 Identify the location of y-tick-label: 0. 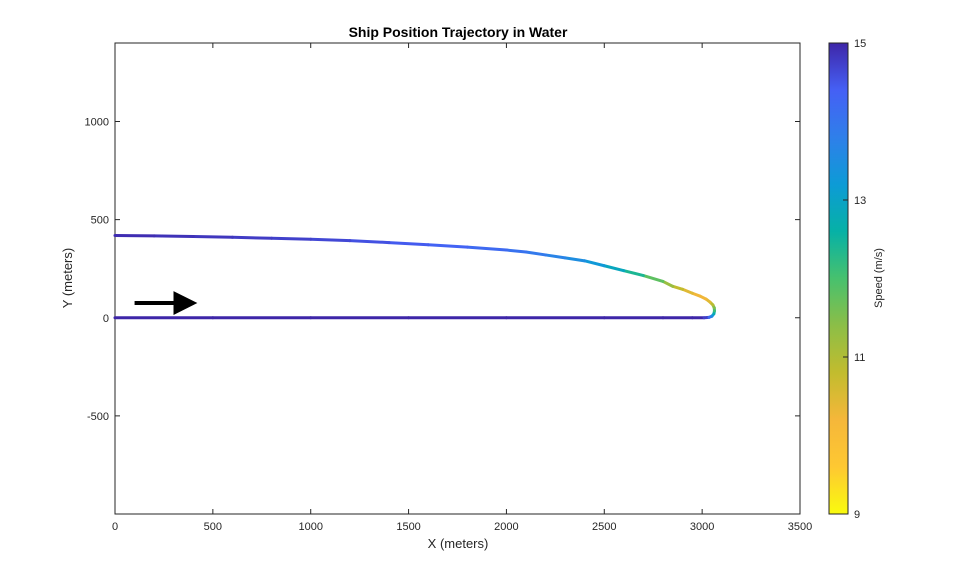
(106, 319).